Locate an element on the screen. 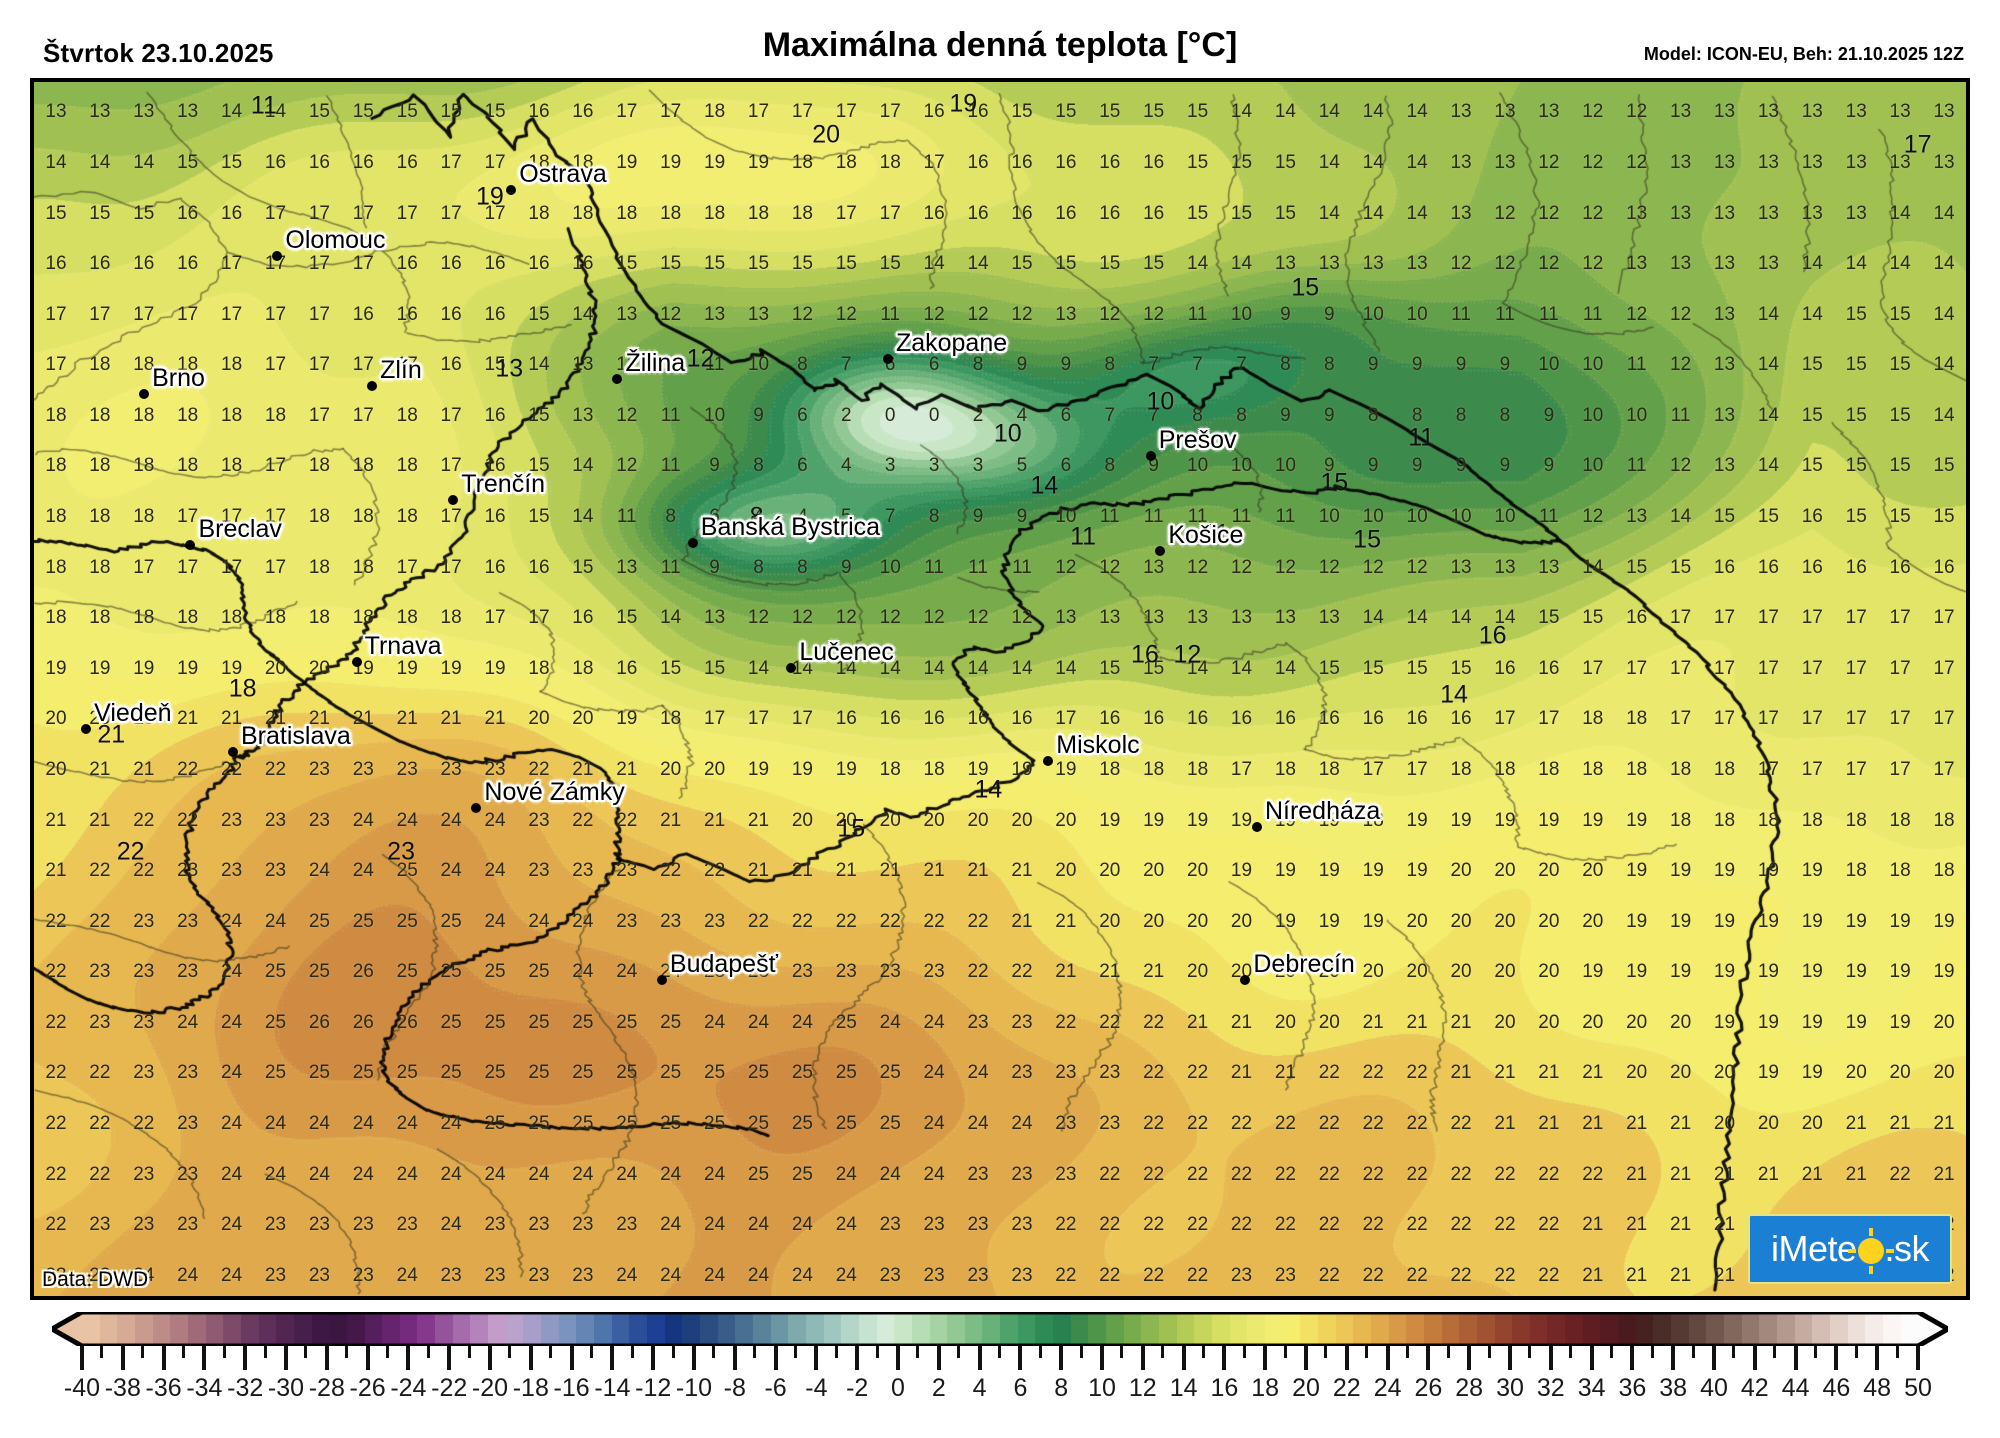 This screenshot has height=1438, width=2000. city-dot-icon is located at coordinates (144, 393).